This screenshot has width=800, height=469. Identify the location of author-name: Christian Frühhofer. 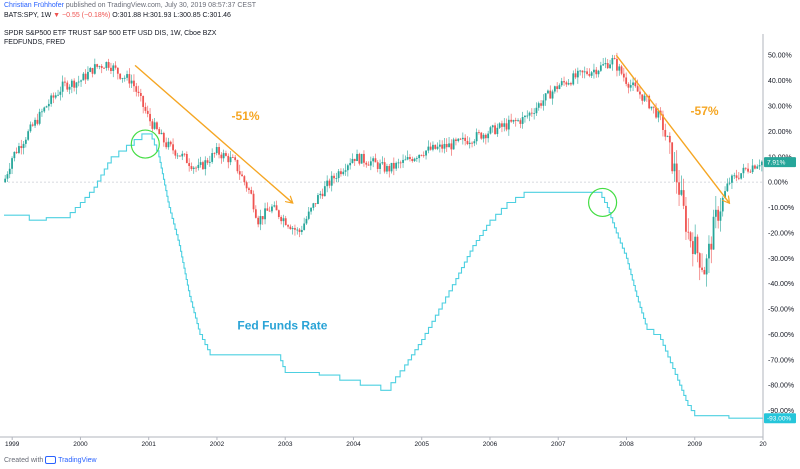
(34, 5).